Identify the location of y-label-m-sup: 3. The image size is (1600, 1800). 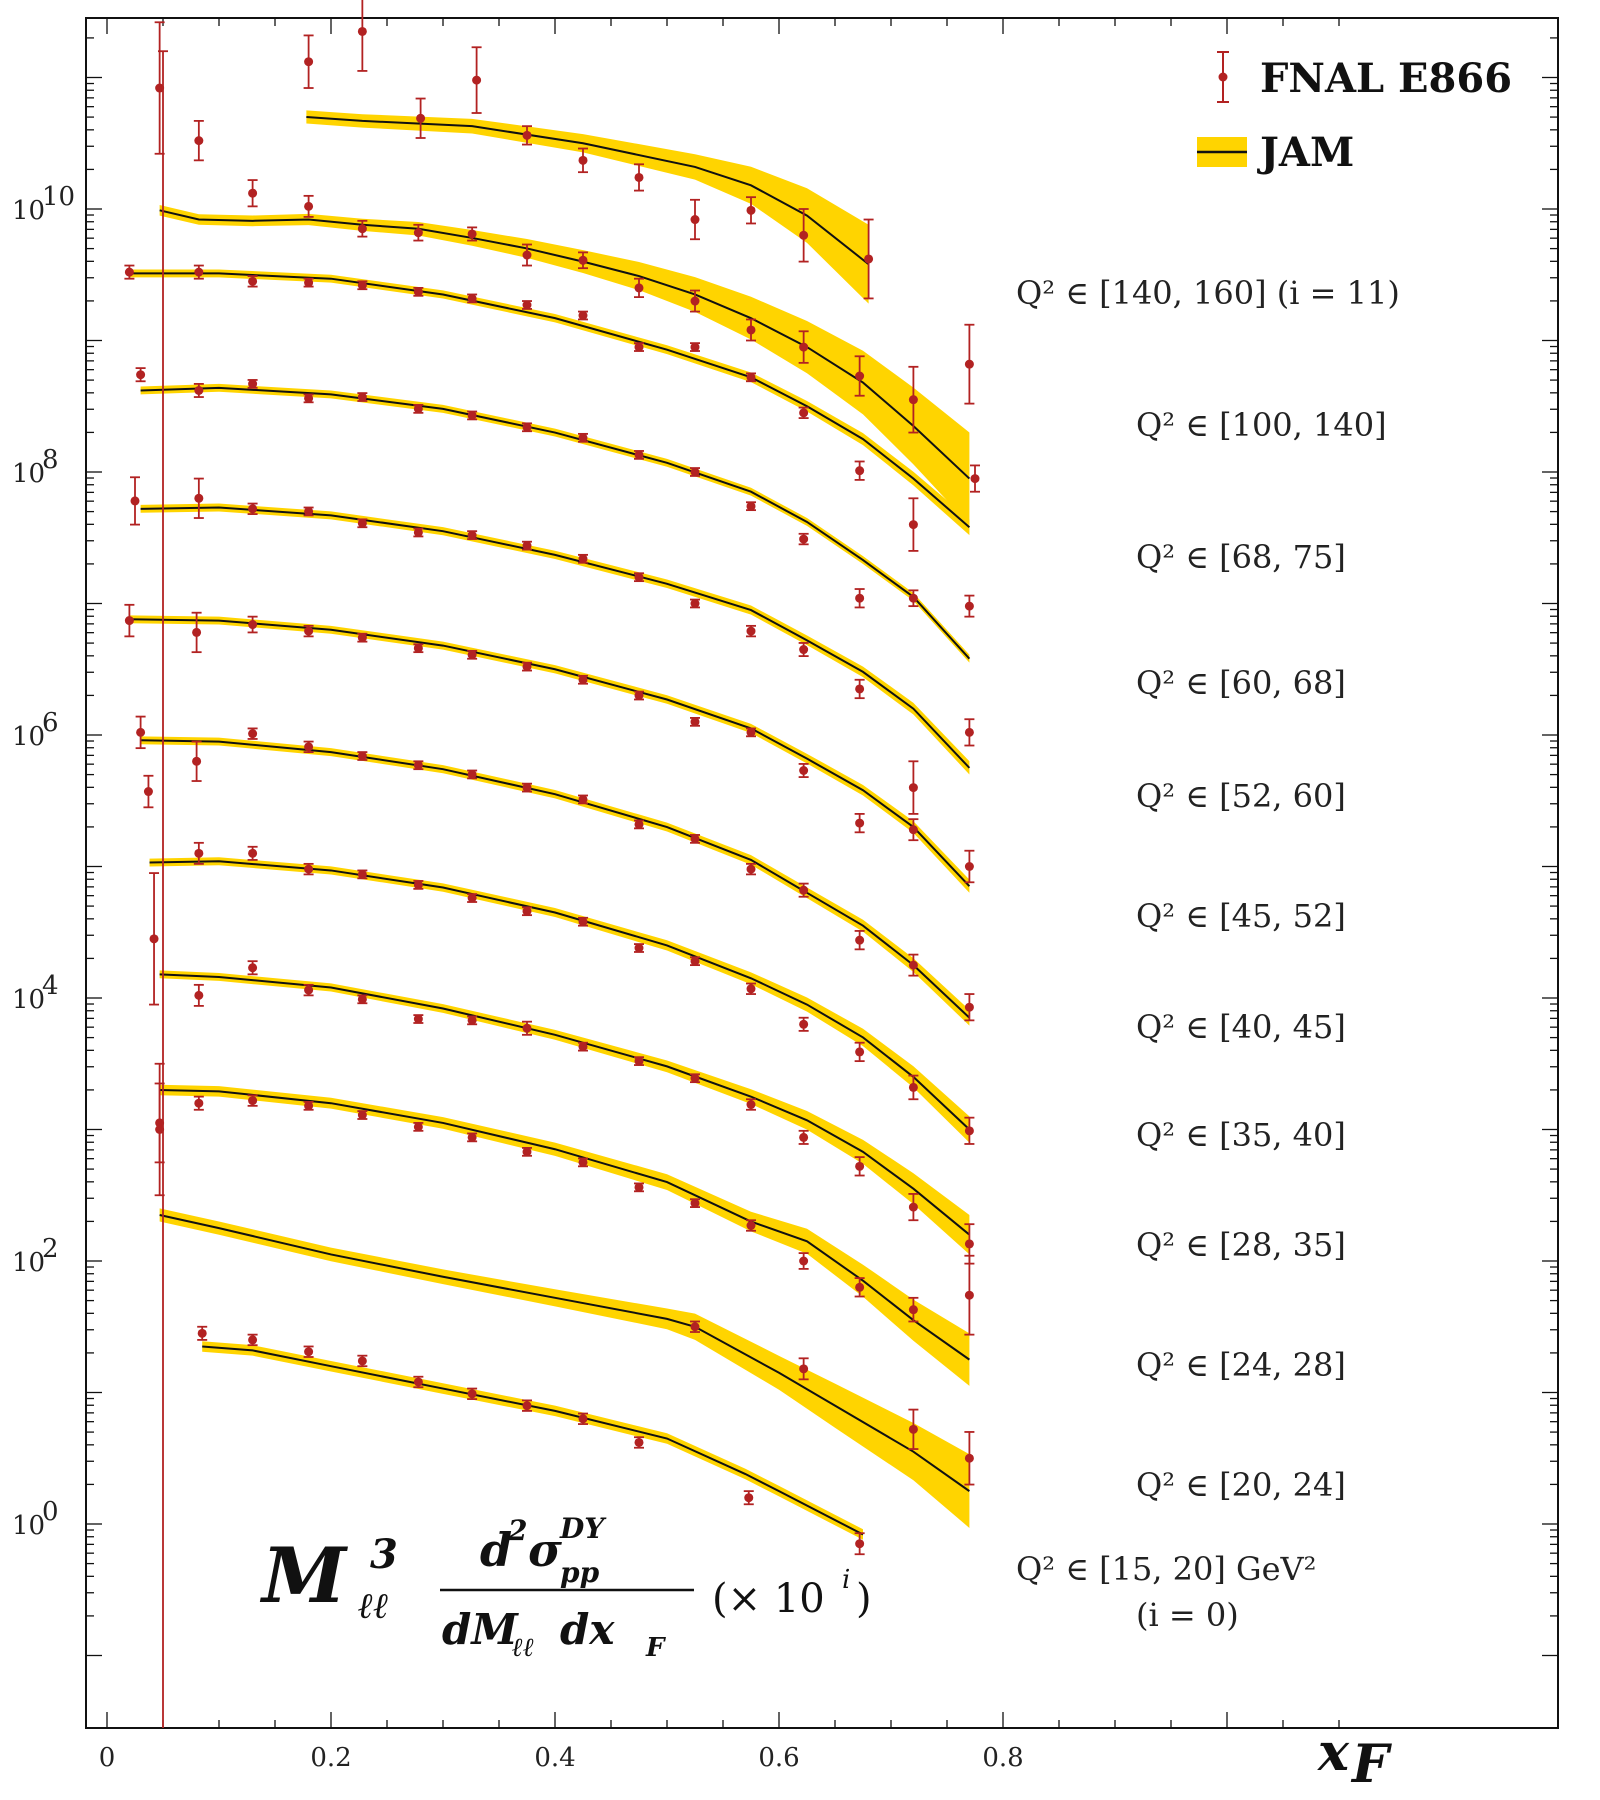
(384, 1554).